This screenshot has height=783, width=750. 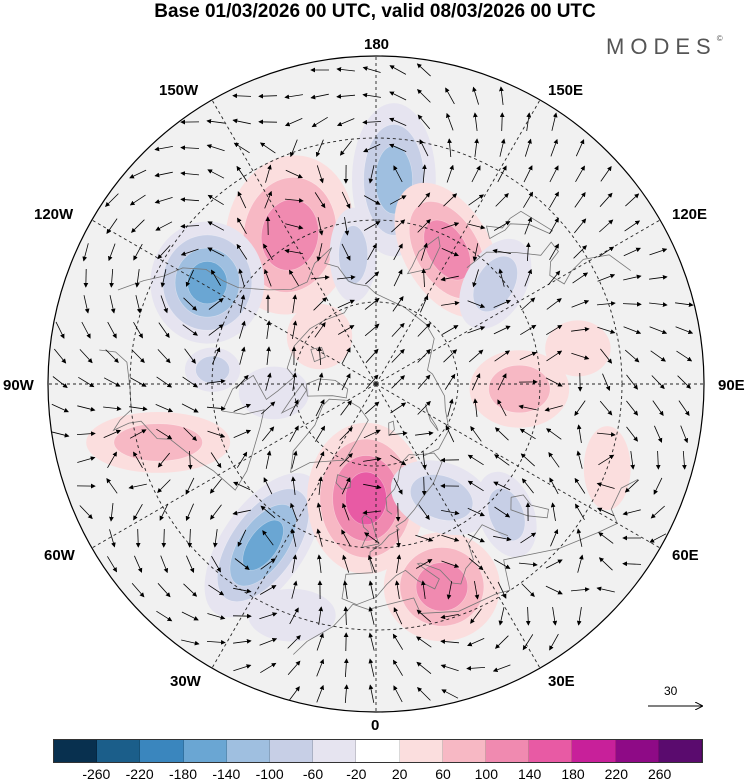 What do you see at coordinates (313, 774) in the screenshot?
I see `colorbar-tick-label: -60` at bounding box center [313, 774].